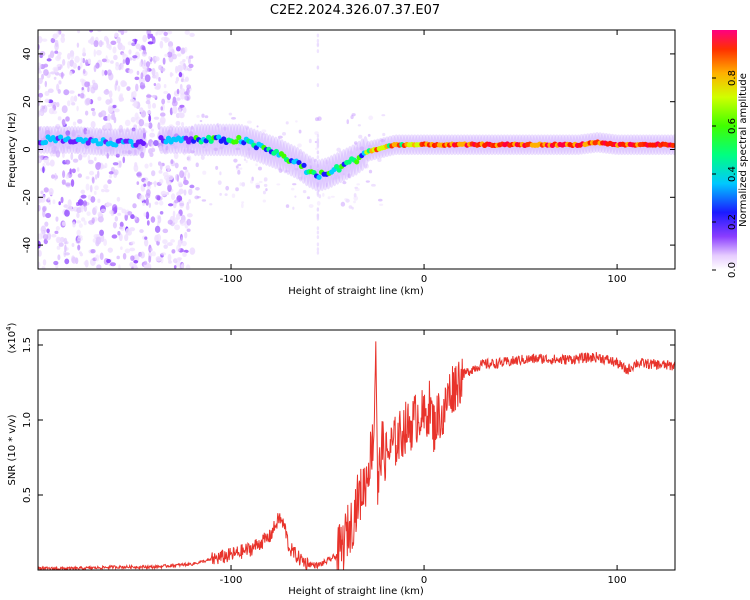 The height and width of the screenshot is (600, 750). What do you see at coordinates (732, 174) in the screenshot?
I see `colorbar-tick-label: 0.4` at bounding box center [732, 174].